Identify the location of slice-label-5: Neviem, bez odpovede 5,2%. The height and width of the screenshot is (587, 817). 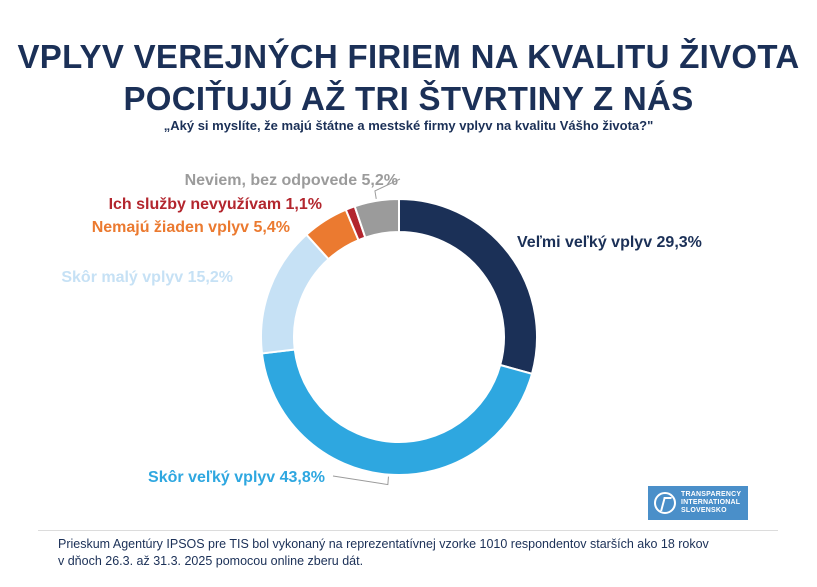
(291, 180).